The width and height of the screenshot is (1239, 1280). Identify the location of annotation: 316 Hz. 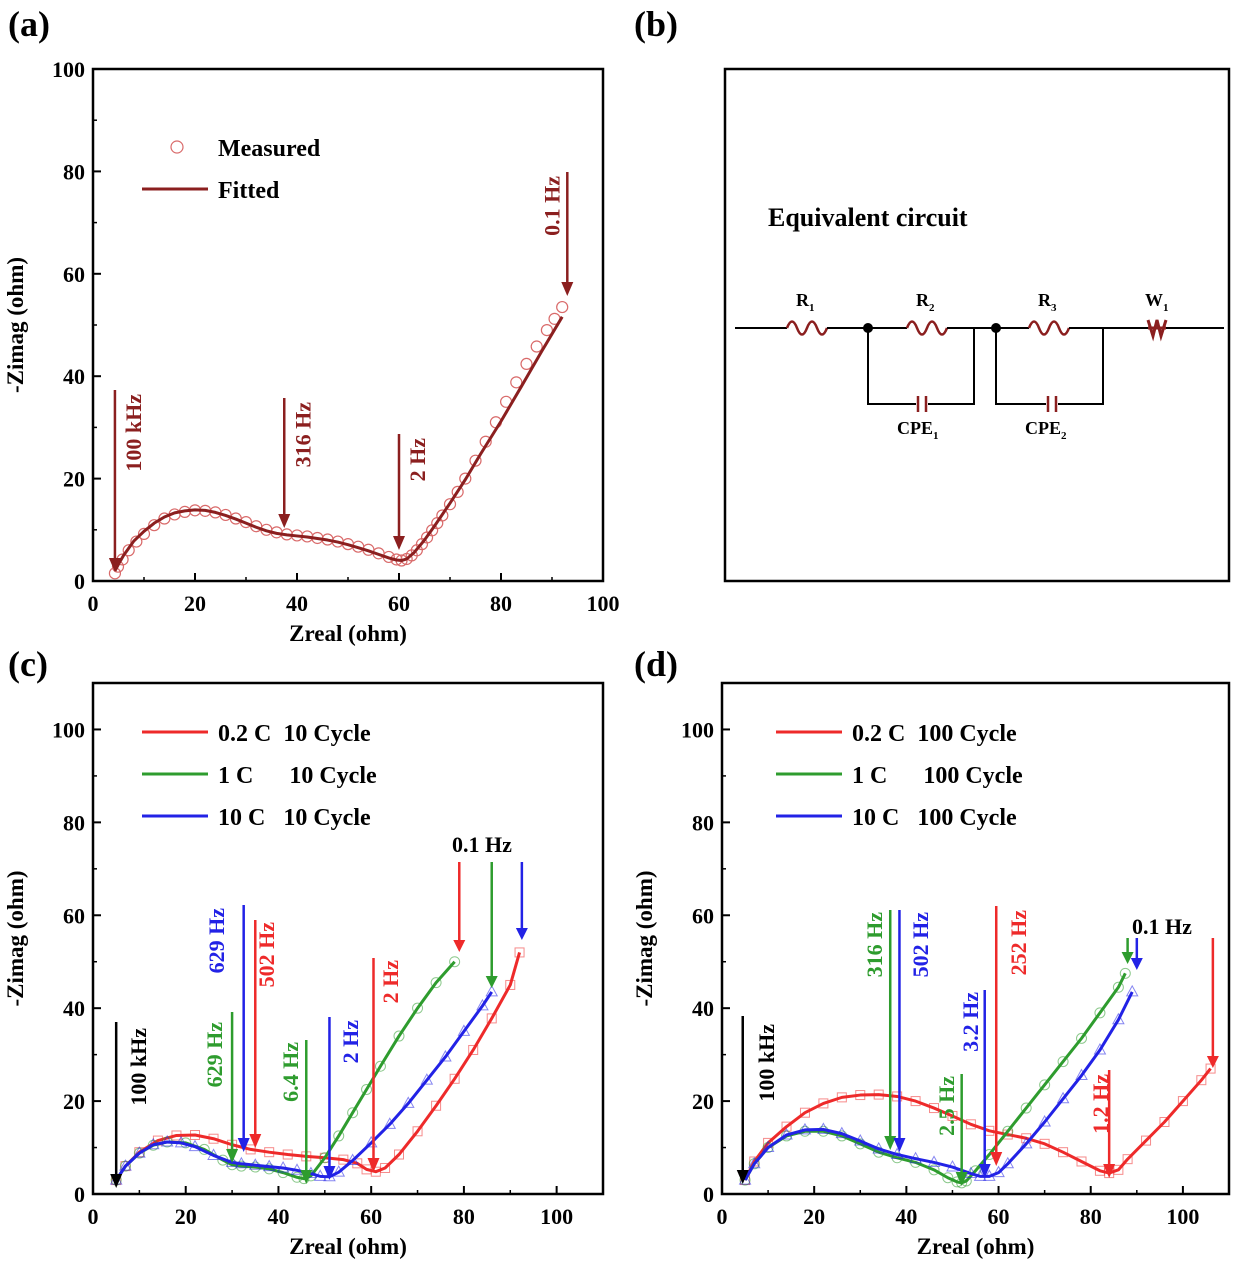
(296, 463).